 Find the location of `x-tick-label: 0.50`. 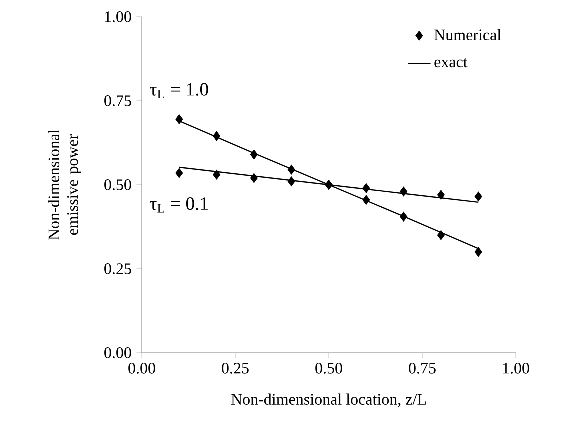

x-tick-label: 0.50 is located at coordinates (329, 368).